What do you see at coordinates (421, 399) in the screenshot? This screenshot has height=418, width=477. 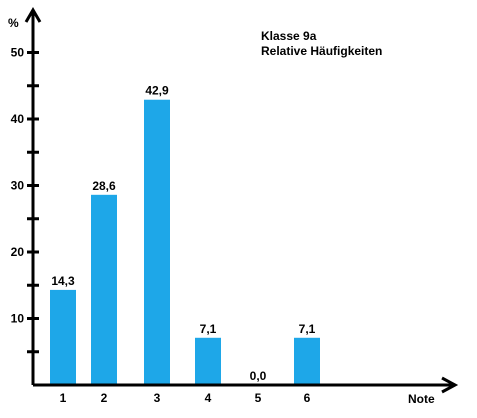 I see `x-axis-label: Note` at bounding box center [421, 399].